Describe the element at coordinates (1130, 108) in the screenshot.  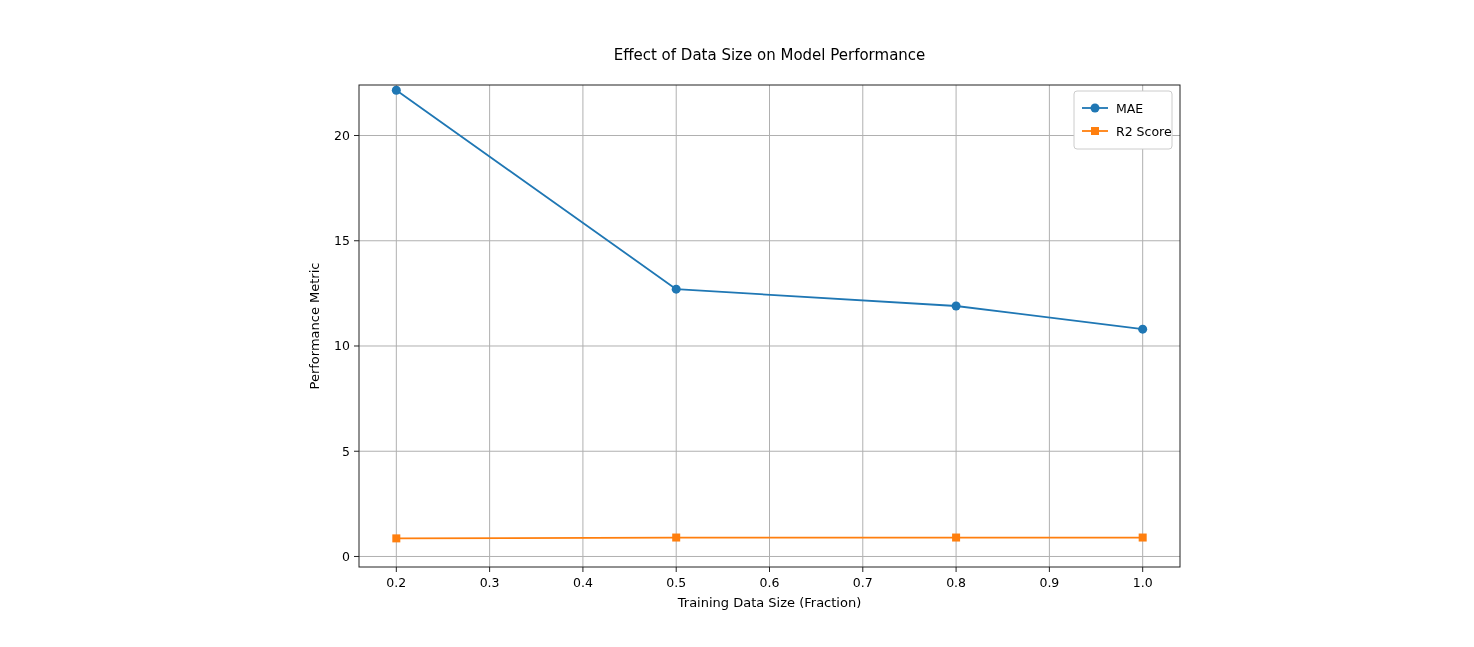
I see `legend-label: MAE` at that location.